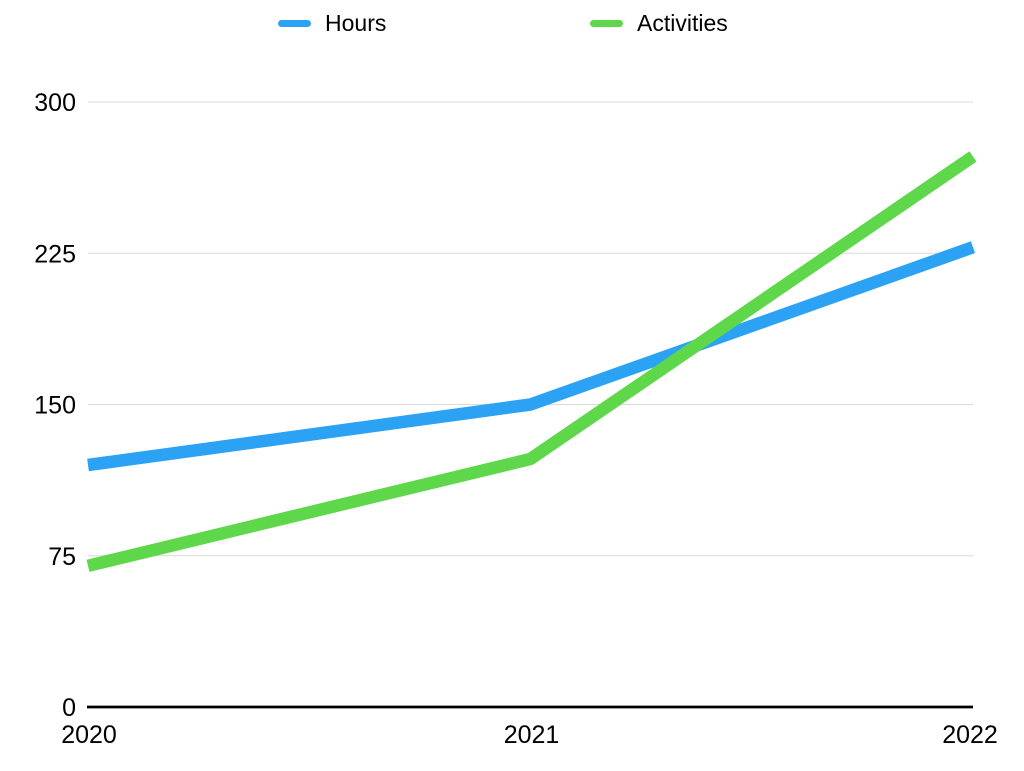 Image resolution: width=1024 pixels, height=771 pixels. Describe the element at coordinates (606, 23) in the screenshot. I see `activities-series-swatch` at that location.